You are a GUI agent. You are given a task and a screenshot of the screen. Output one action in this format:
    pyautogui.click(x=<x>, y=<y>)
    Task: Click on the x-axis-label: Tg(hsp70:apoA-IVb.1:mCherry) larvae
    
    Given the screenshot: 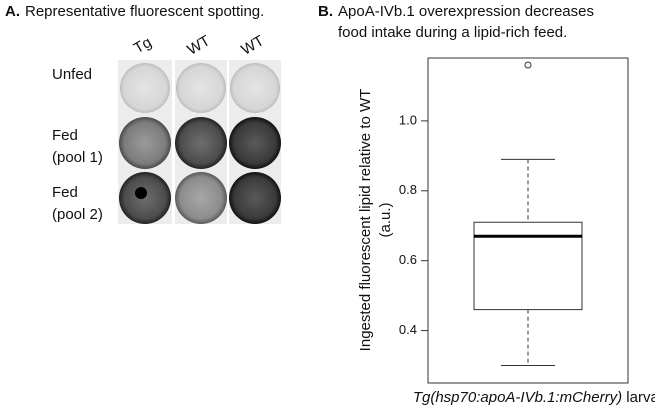 What is the action you would take?
    pyautogui.click(x=534, y=397)
    